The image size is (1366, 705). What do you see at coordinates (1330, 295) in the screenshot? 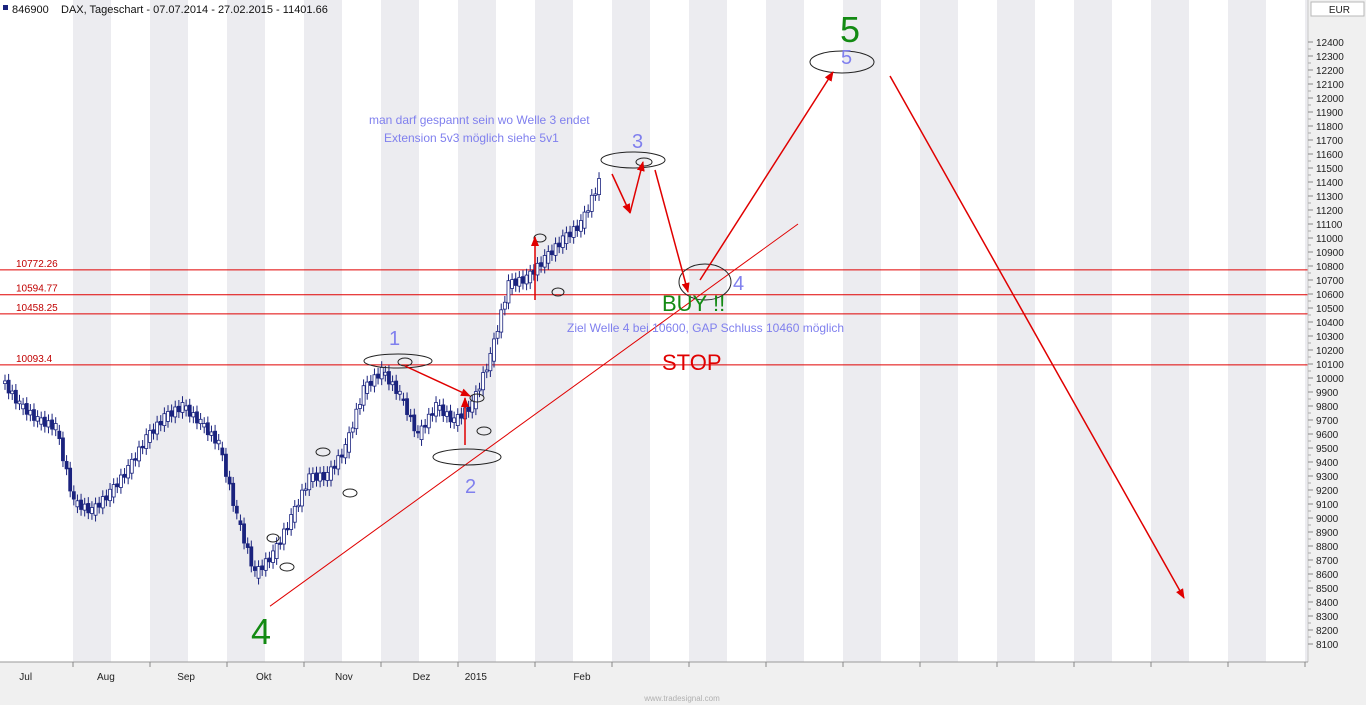
I see `price-tick-label: 10600` at bounding box center [1330, 295].